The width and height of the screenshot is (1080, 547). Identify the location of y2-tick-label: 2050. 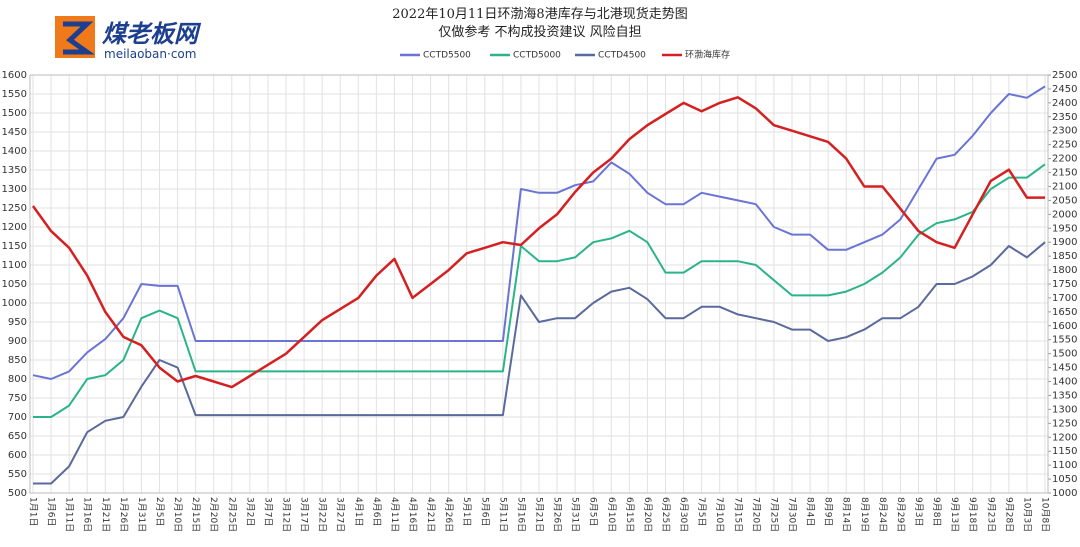
(1064, 200).